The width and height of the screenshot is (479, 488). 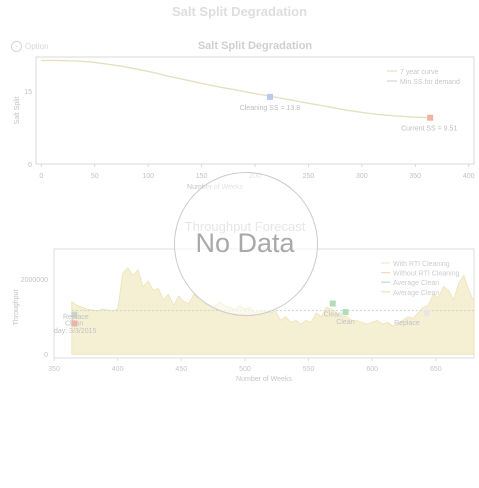 What do you see at coordinates (181, 369) in the screenshot?
I see `x-tick-label: 450` at bounding box center [181, 369].